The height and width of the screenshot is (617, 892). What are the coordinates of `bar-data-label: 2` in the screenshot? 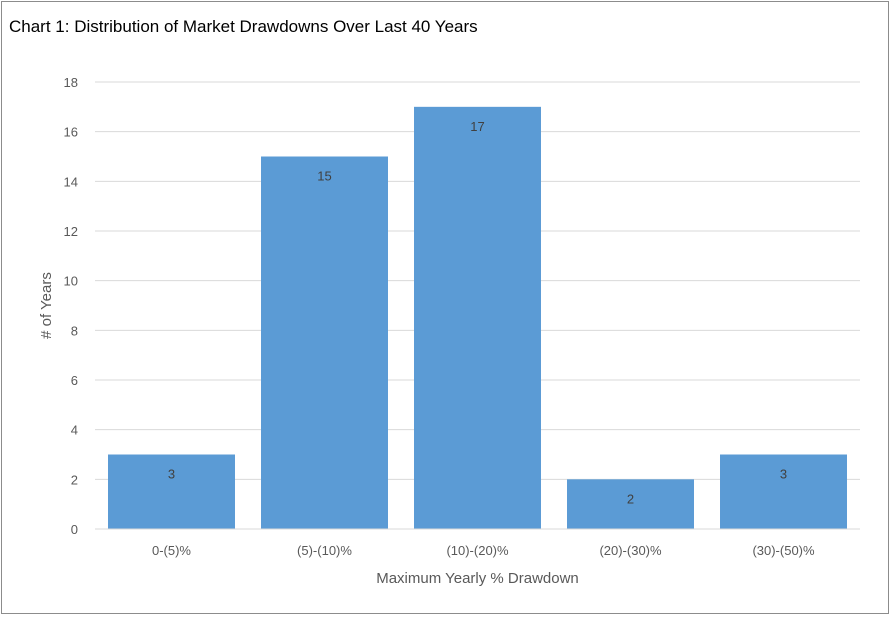 It's located at (630, 498).